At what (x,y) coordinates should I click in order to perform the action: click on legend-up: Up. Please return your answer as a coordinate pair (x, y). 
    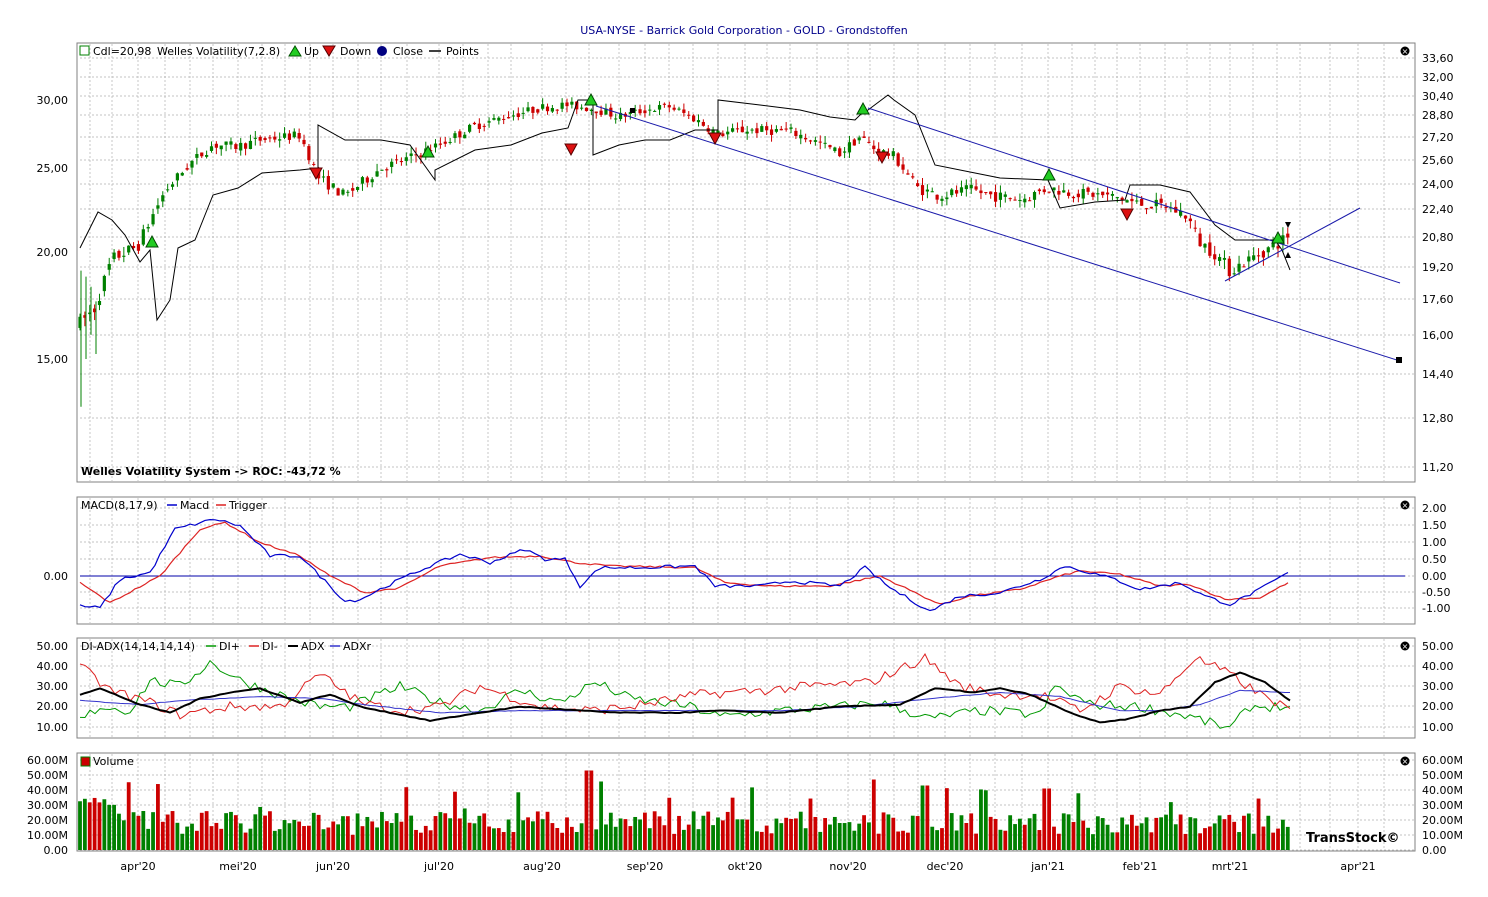
    Looking at the image, I should click on (311, 51).